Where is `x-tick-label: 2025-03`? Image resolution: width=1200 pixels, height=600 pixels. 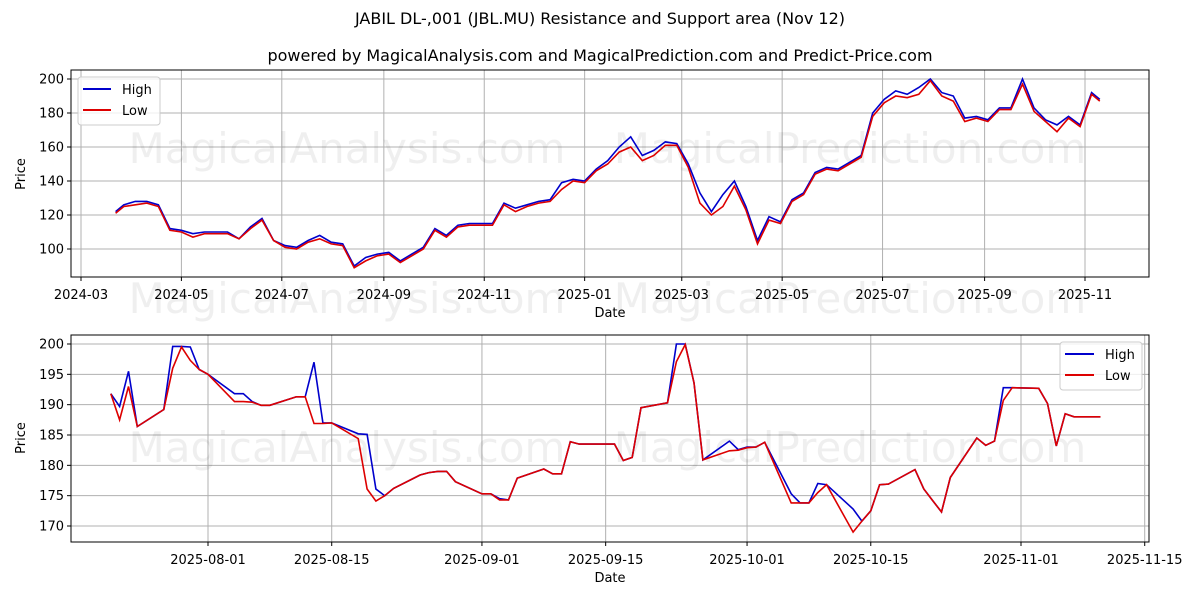 x-tick-label: 2025-03 is located at coordinates (682, 295).